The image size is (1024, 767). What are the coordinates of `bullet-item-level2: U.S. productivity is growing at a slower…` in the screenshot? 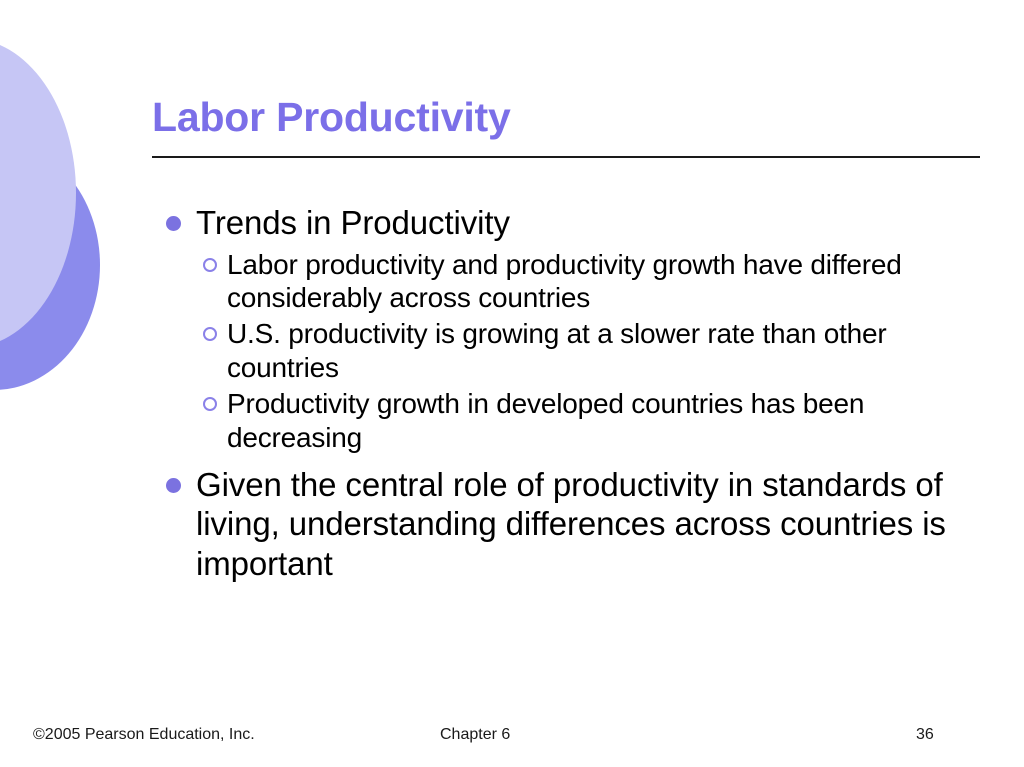 It's located at (596, 351).